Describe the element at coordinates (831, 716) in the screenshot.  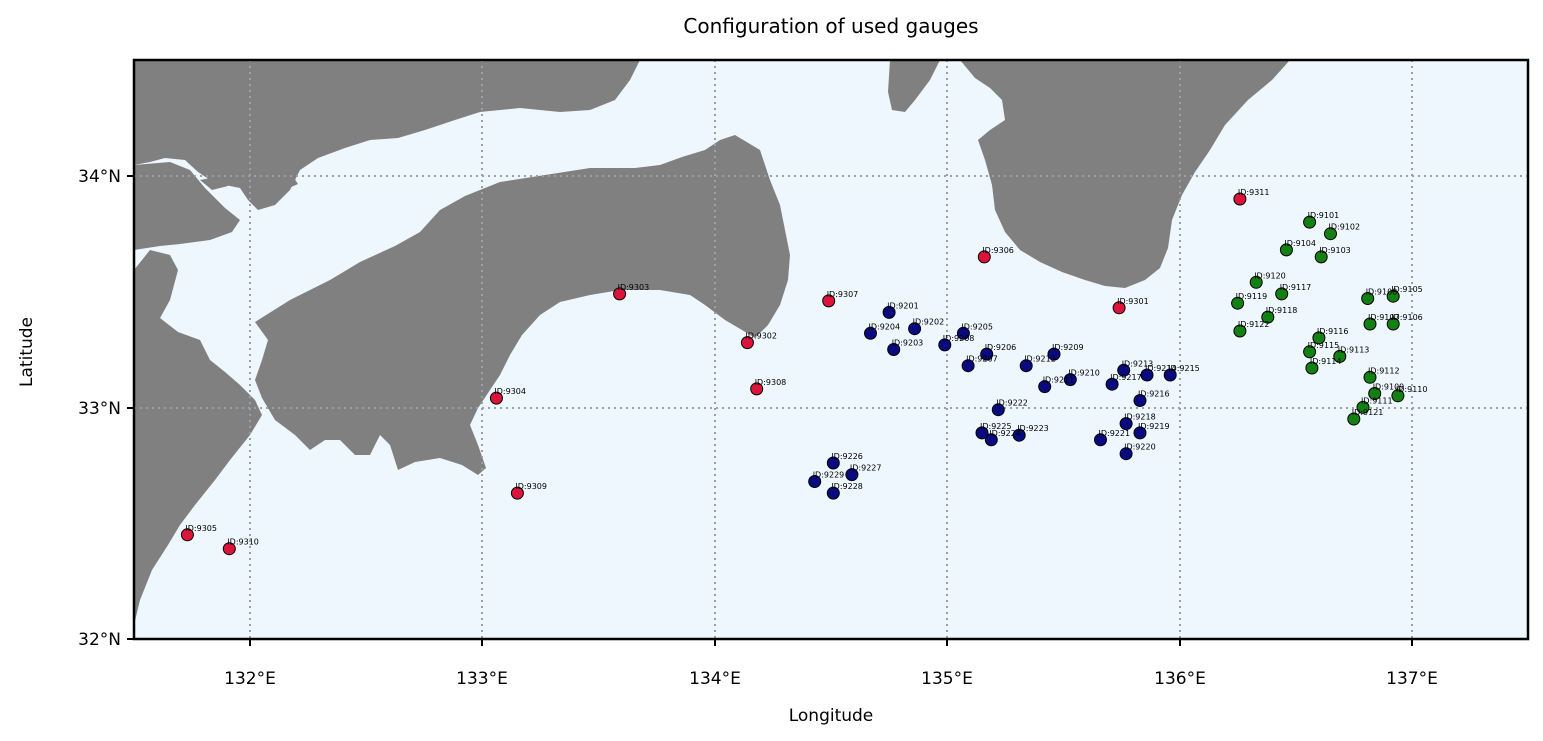
I see `x-axis-title: Longitude` at that location.